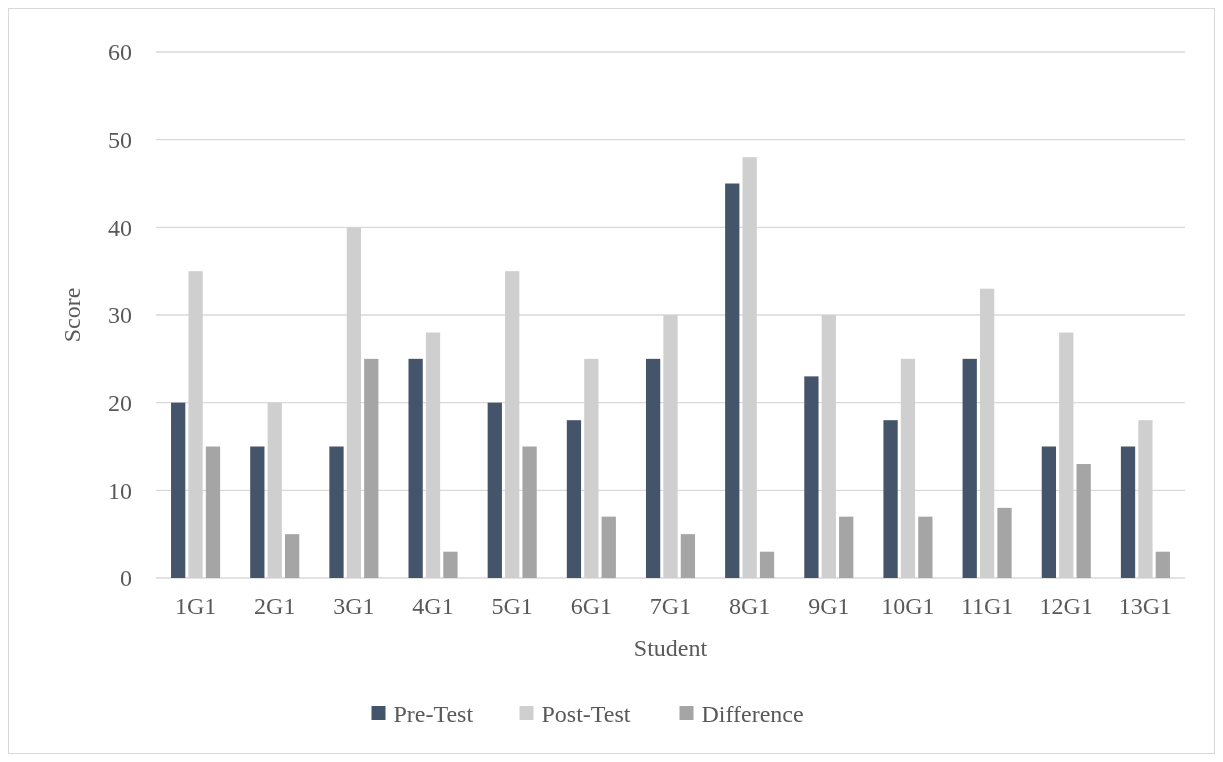  I want to click on y-tick-label: 60, so click(120, 52).